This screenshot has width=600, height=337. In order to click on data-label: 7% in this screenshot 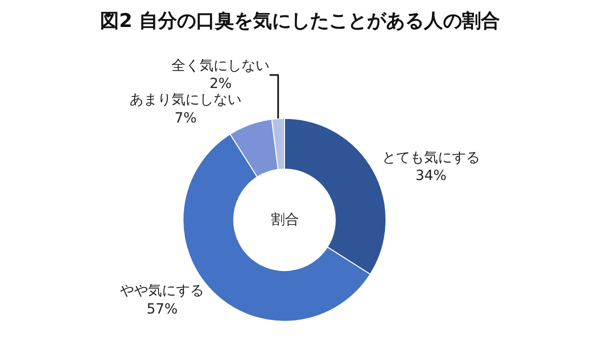, I will do `click(185, 118)`.